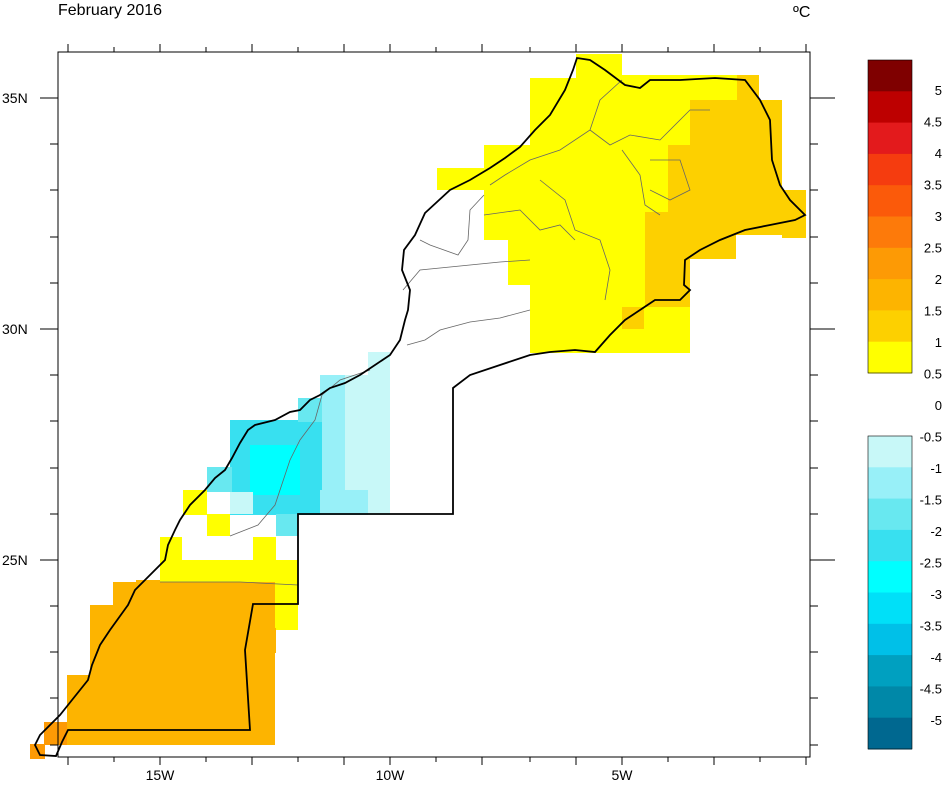 This screenshot has width=949, height=804. What do you see at coordinates (936, 594) in the screenshot?
I see `colorbar-label: -3` at bounding box center [936, 594].